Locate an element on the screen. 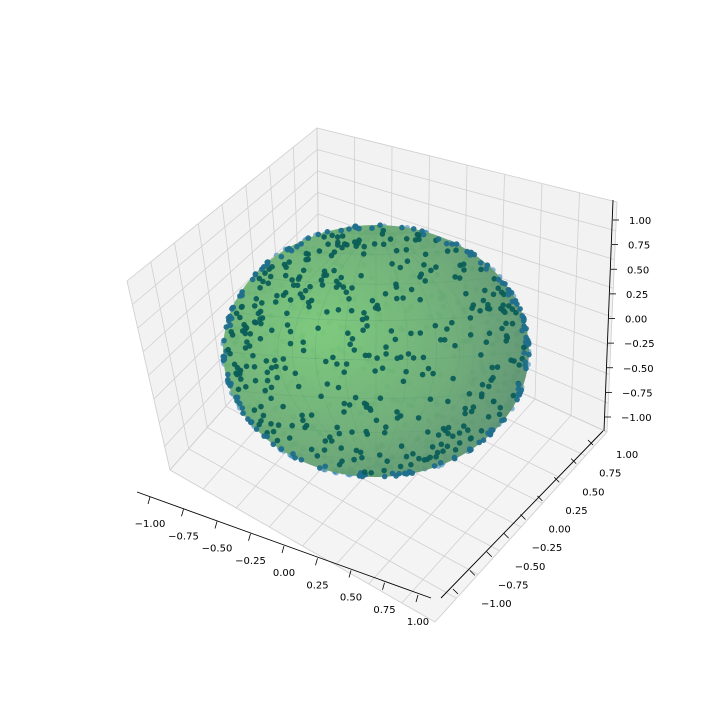 The height and width of the screenshot is (720, 720). y-axis-tick-label: −1.00 is located at coordinates (496, 604).